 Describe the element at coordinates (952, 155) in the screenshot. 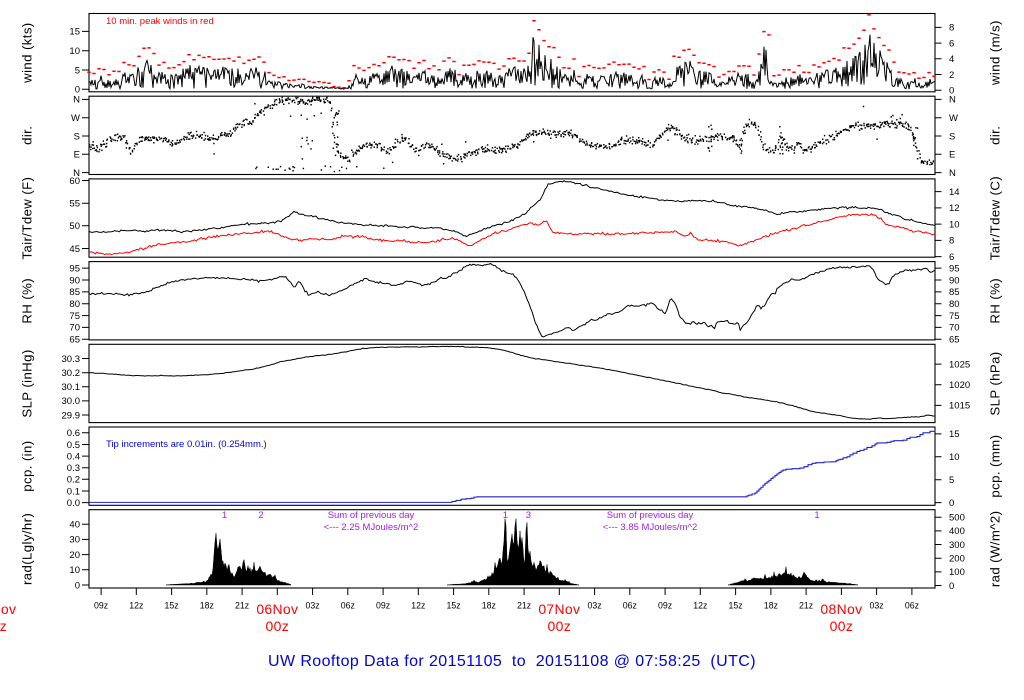

I see `svg-text: E` at that location.